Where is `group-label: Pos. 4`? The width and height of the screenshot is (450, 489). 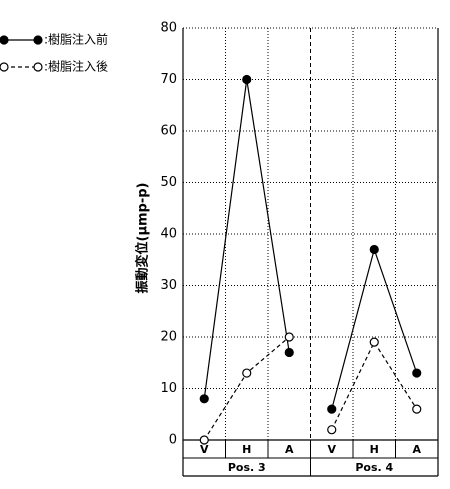 group-label: Pos. 4 is located at coordinates (374, 467).